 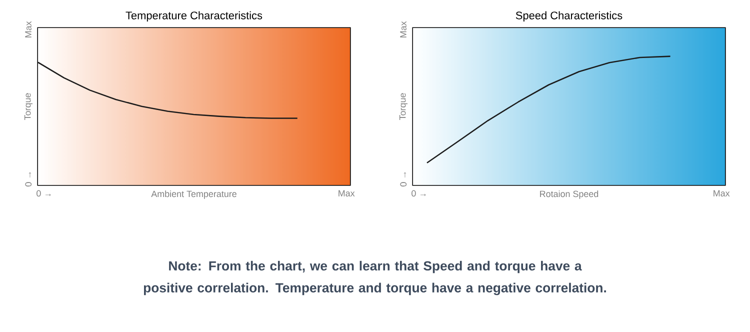 I want to click on x-axis-title: Ambient Temperature, so click(x=193, y=194).